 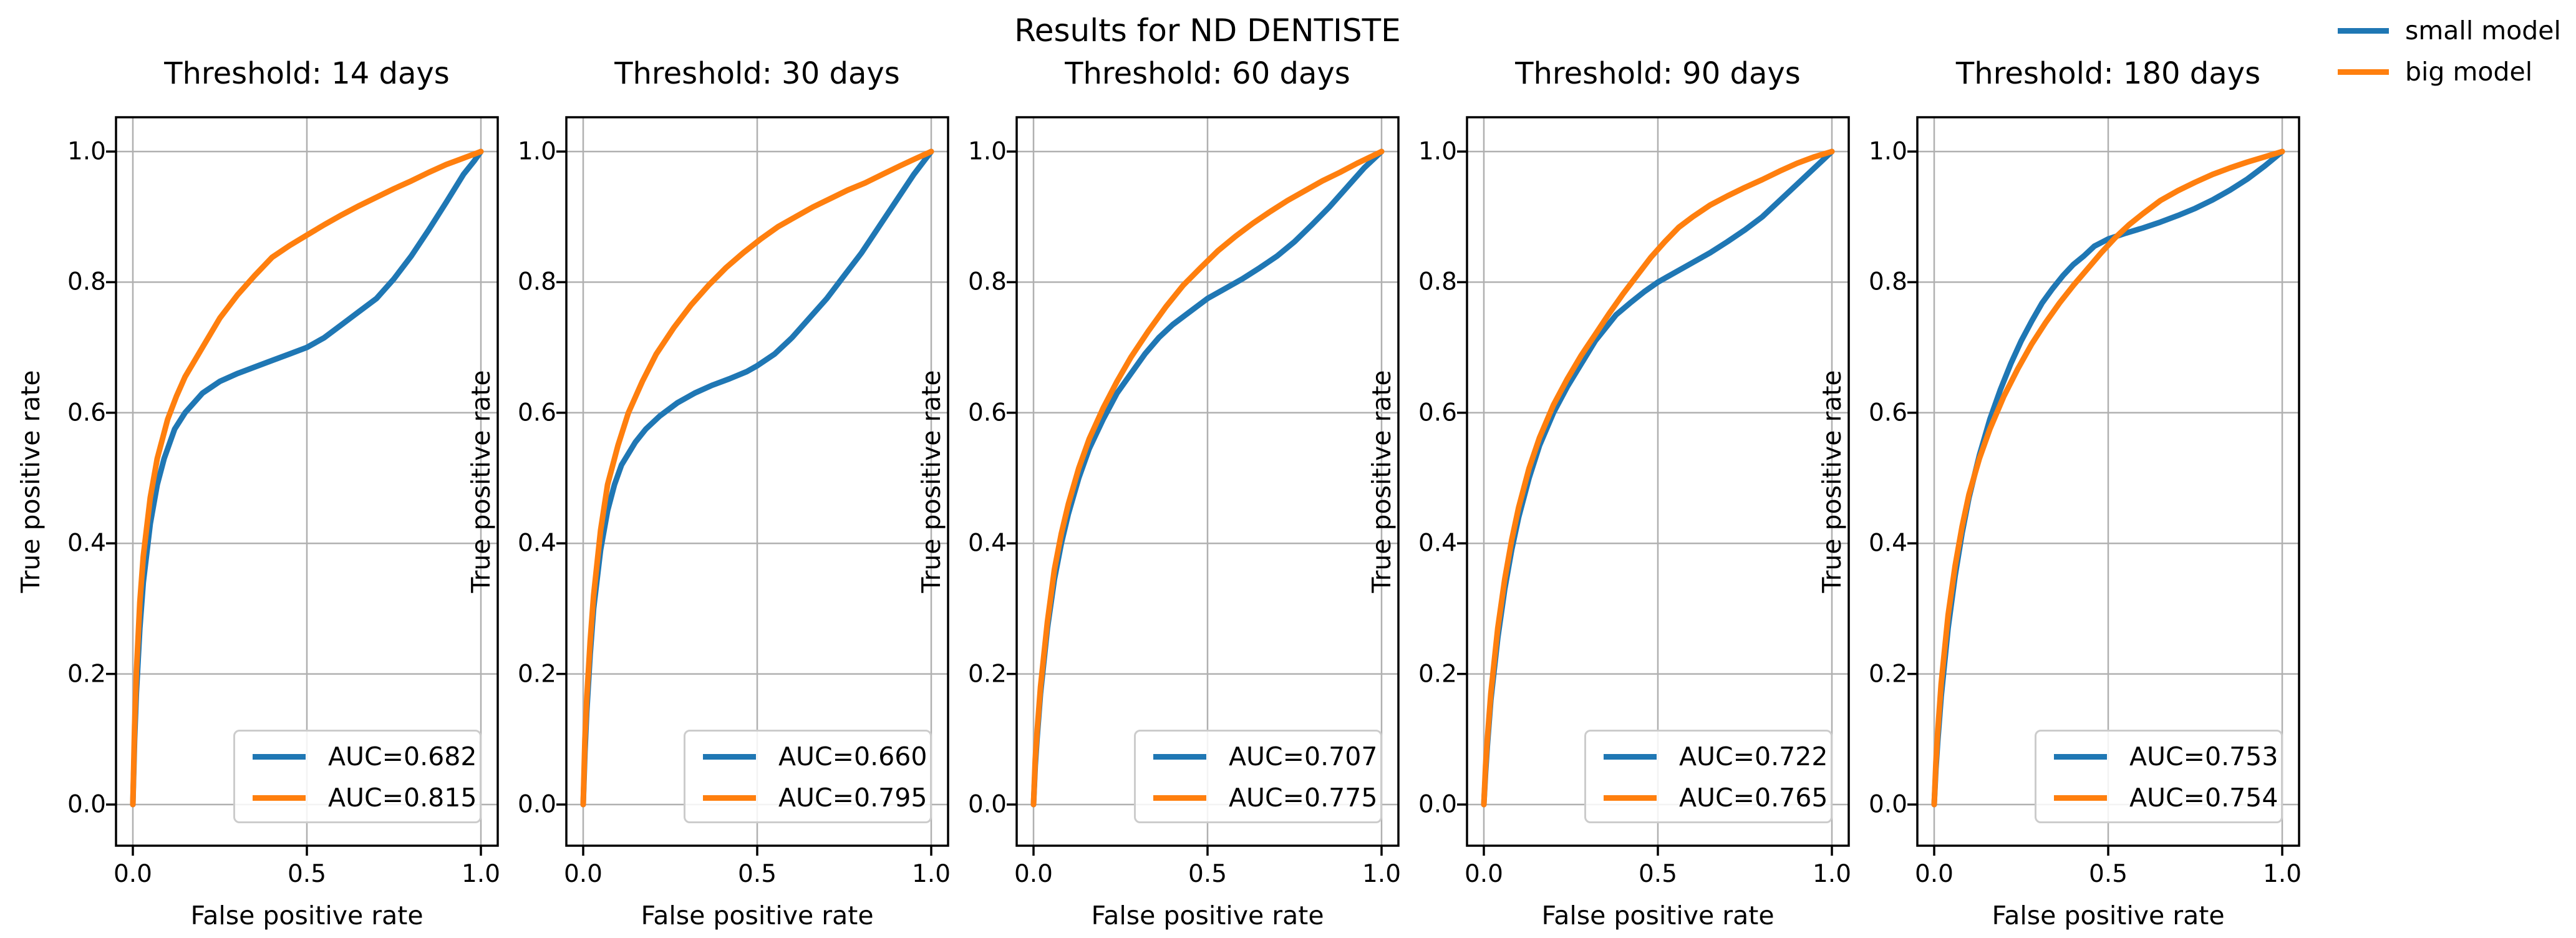 What do you see at coordinates (307, 73) in the screenshot?
I see `subplot-title: Threshold: 14 days` at bounding box center [307, 73].